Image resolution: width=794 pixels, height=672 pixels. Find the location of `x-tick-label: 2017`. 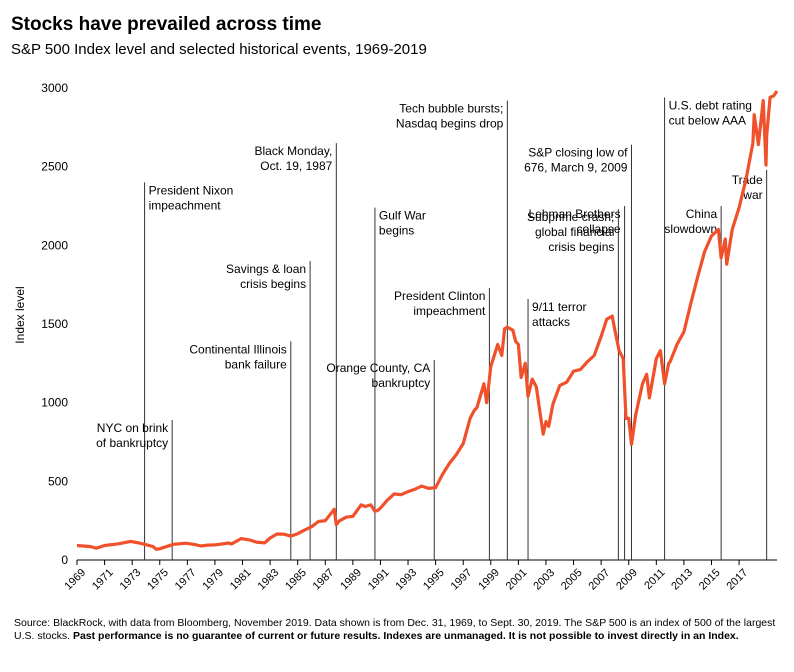

x-tick-label: 2017 is located at coordinates (737, 580).